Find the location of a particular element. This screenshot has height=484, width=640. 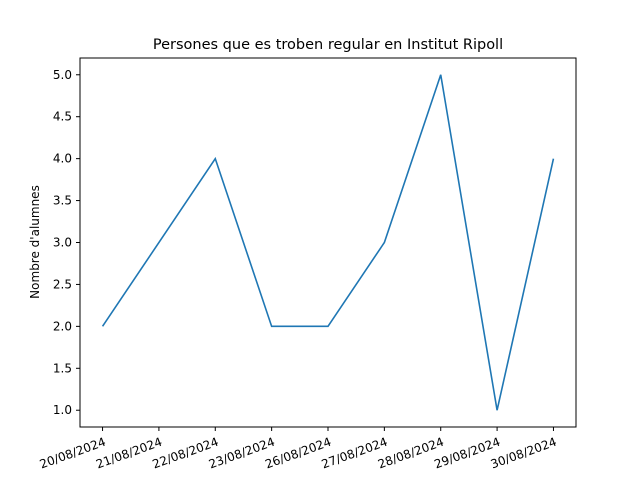

y-tick-label: 2.0 is located at coordinates (62, 326).